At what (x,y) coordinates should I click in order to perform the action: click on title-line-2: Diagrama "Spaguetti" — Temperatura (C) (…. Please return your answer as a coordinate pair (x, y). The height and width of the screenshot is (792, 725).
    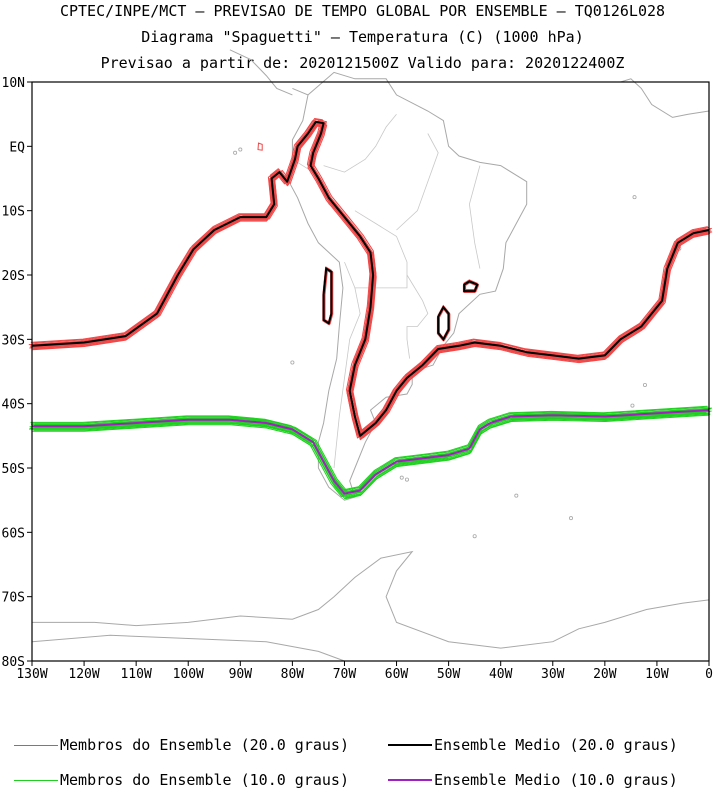
    Looking at the image, I should click on (362, 37).